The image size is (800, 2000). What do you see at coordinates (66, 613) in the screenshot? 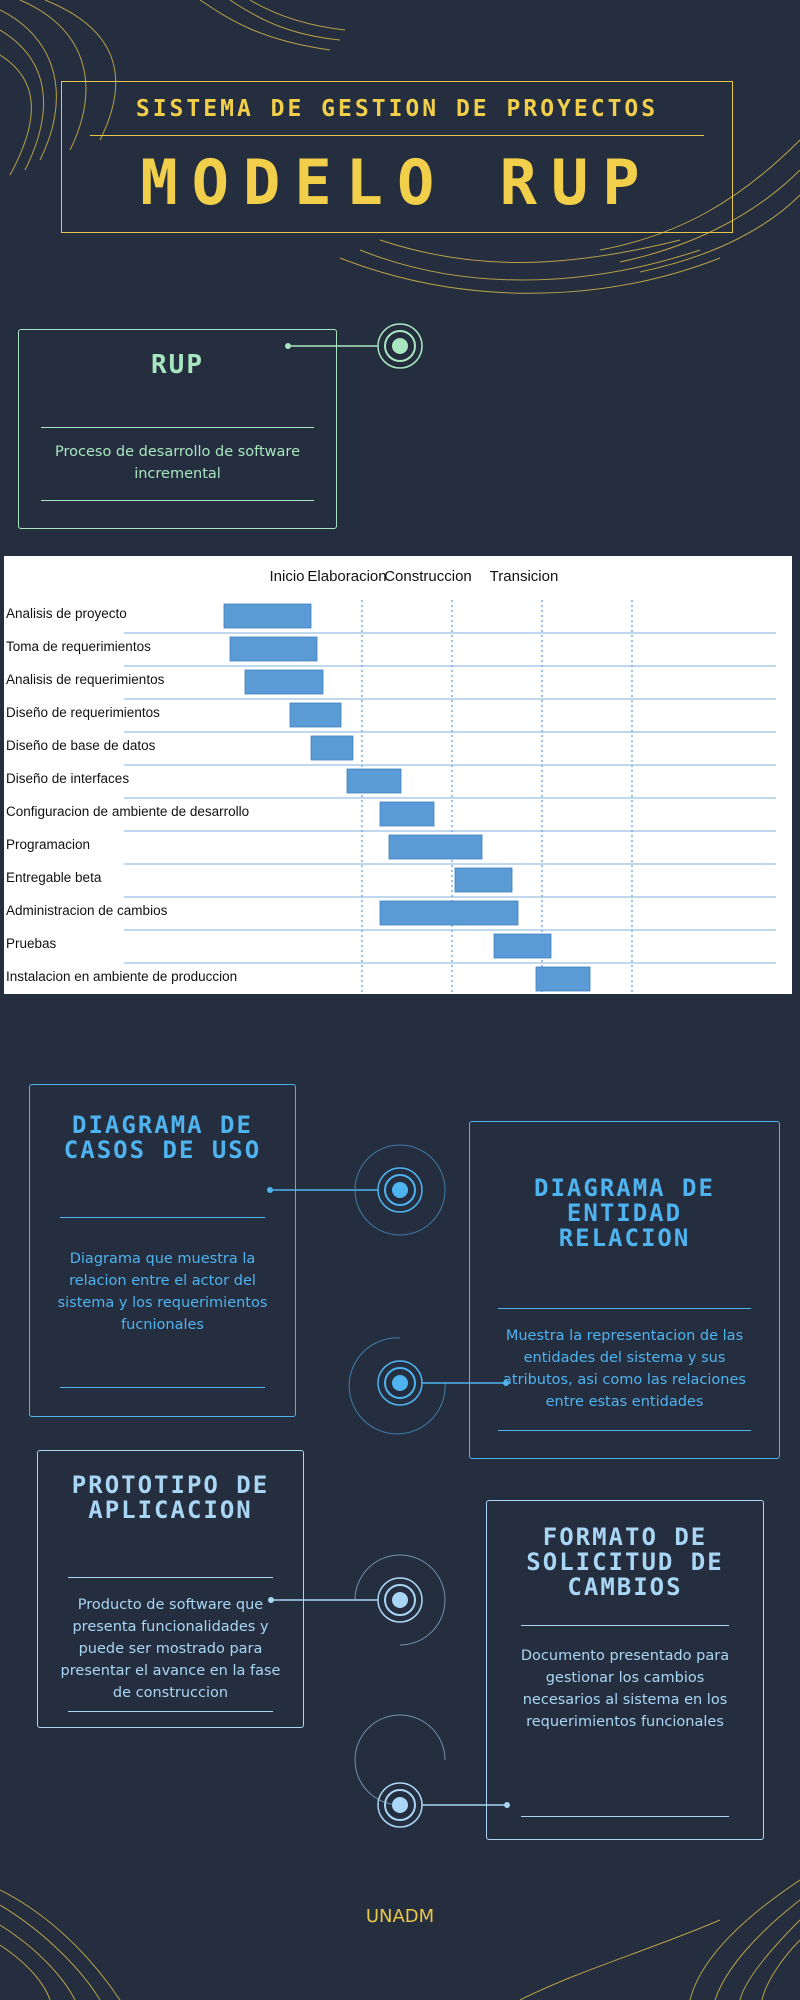
I see `task-label: Analisis de proyecto` at bounding box center [66, 613].